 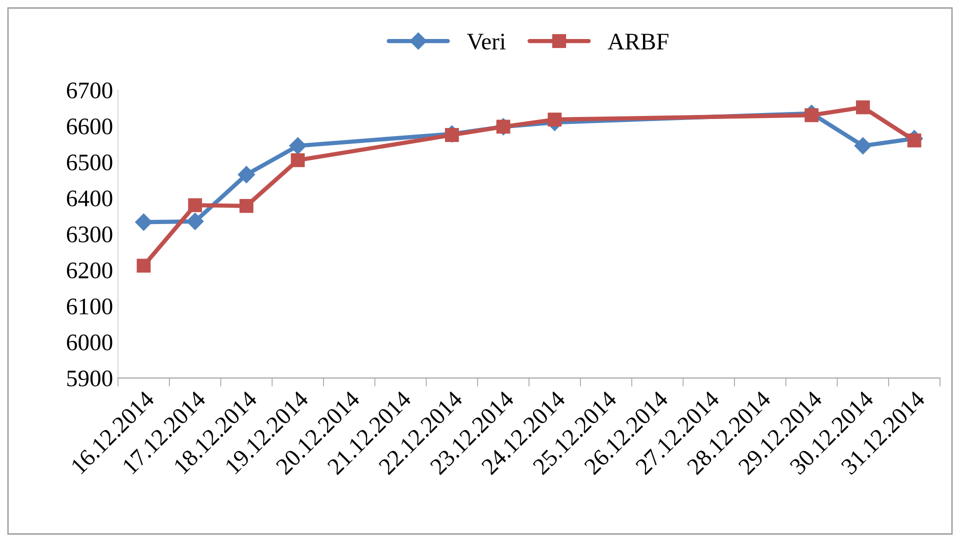 What do you see at coordinates (89, 378) in the screenshot?
I see `y-tick-label: 5900` at bounding box center [89, 378].